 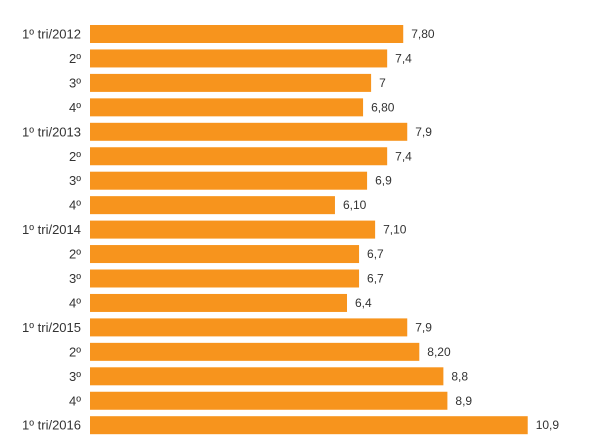 I want to click on category-label: 1º tri/2015, so click(x=51, y=327).